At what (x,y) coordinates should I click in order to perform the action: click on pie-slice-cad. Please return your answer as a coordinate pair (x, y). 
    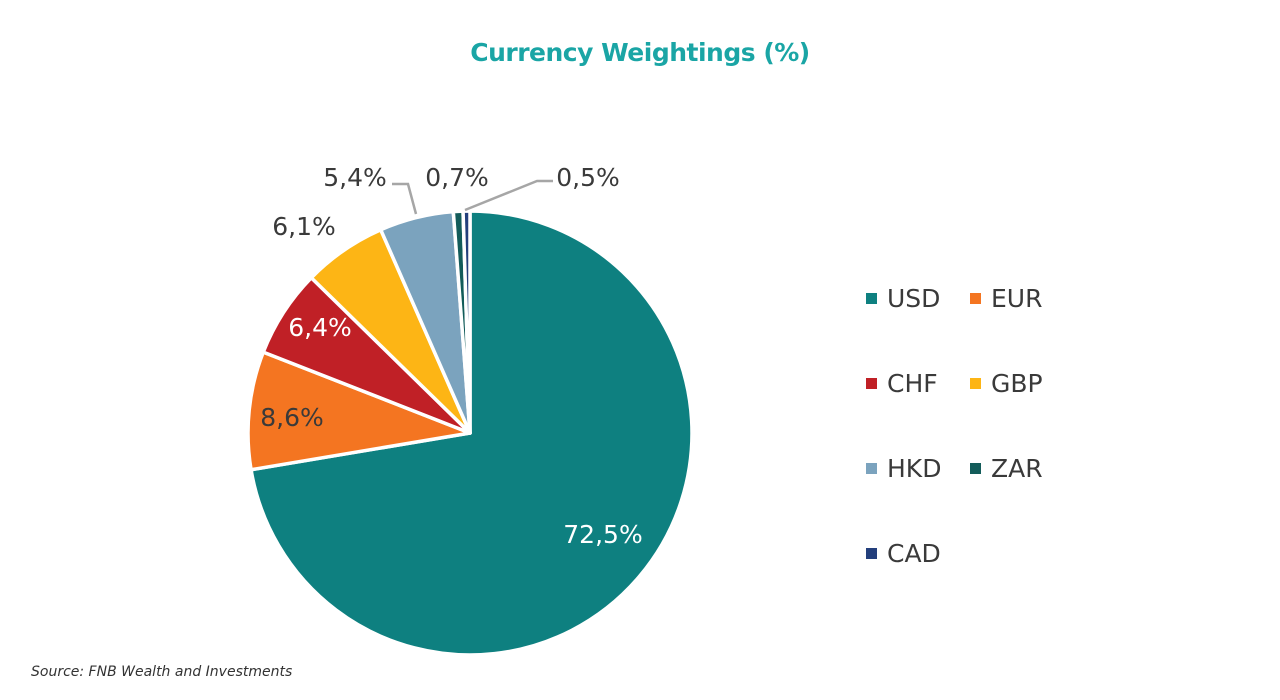
    Looking at the image, I should click on (466, 322).